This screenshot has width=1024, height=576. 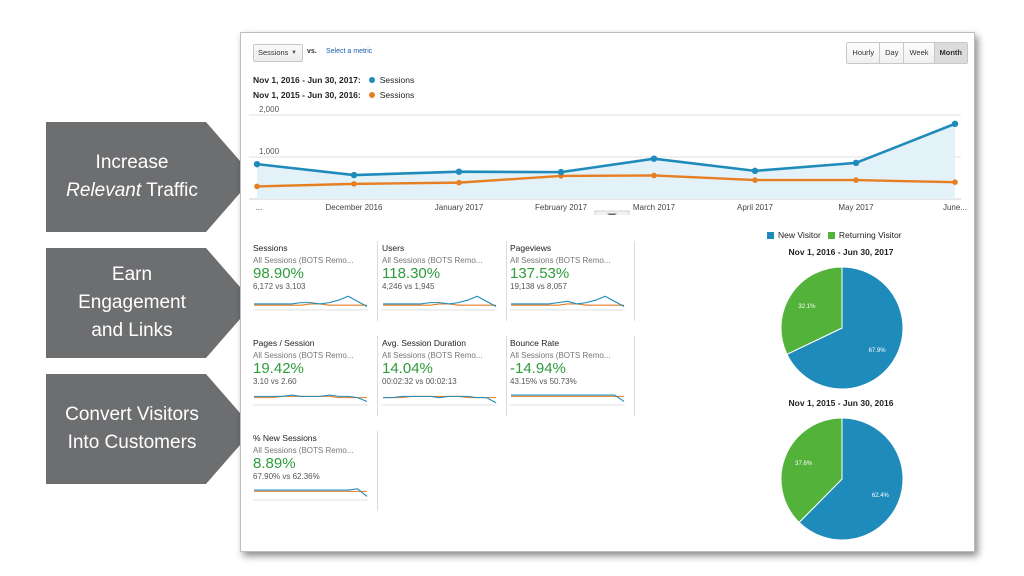 What do you see at coordinates (273, 52) in the screenshot?
I see `metric-dropdown-value: Sessions` at bounding box center [273, 52].